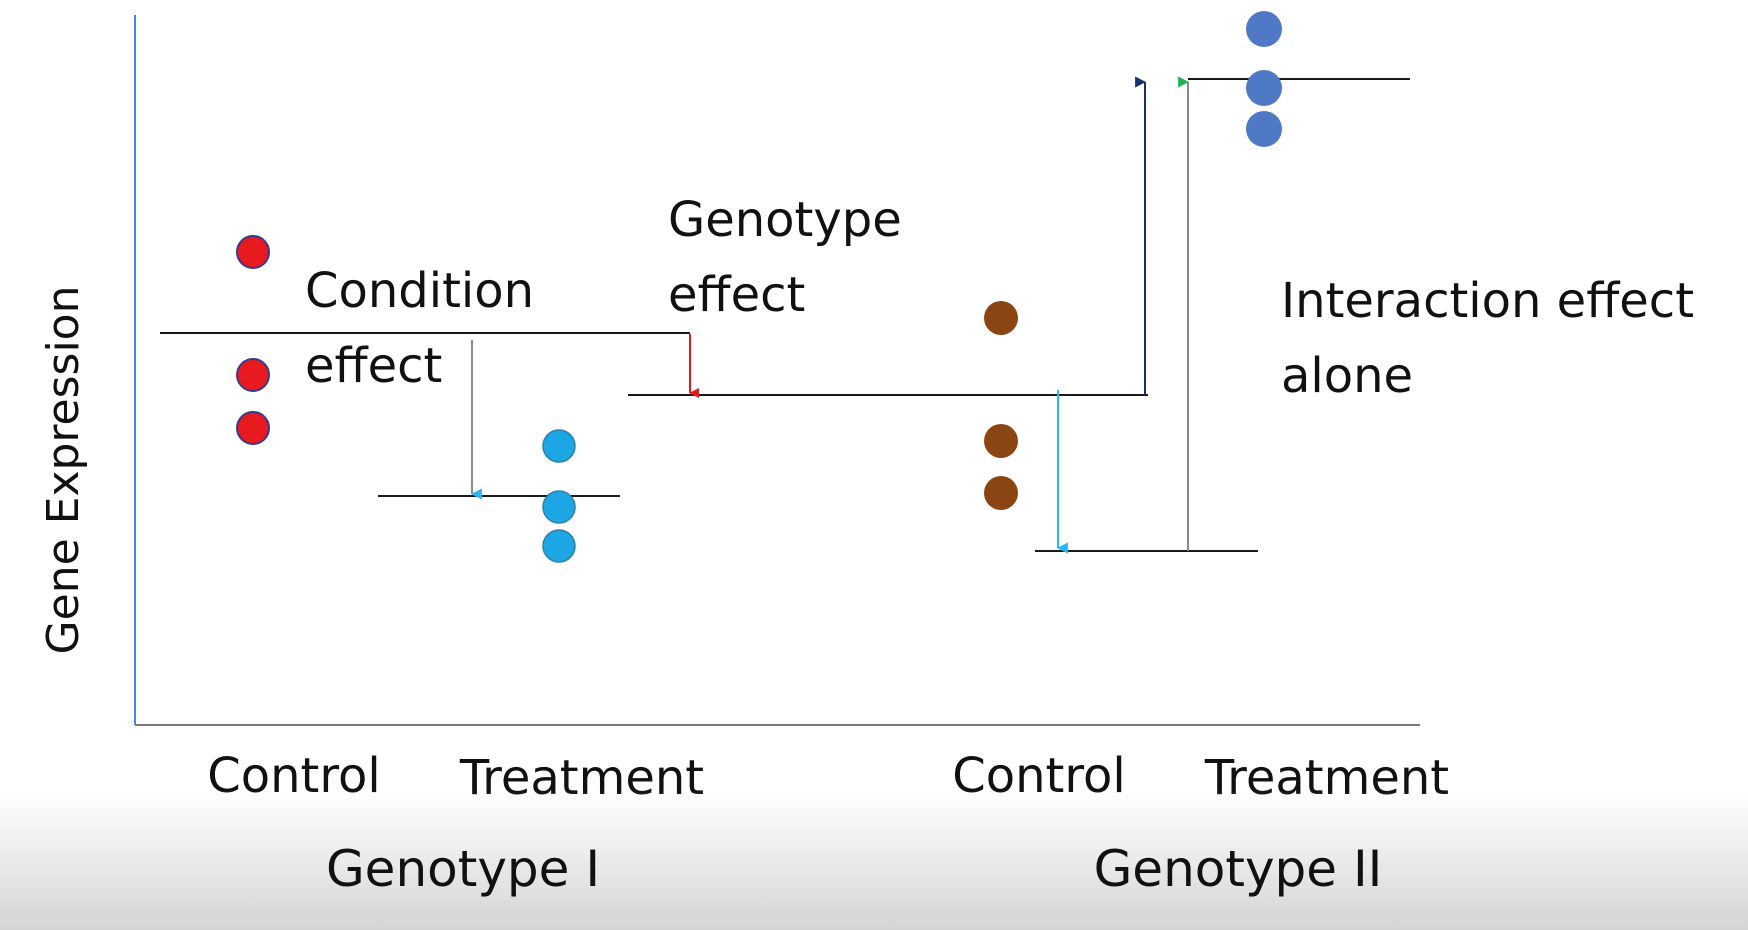  Describe the element at coordinates (1487, 301) in the screenshot. I see `interaction-effect-label-line1: Interaction effect` at that location.